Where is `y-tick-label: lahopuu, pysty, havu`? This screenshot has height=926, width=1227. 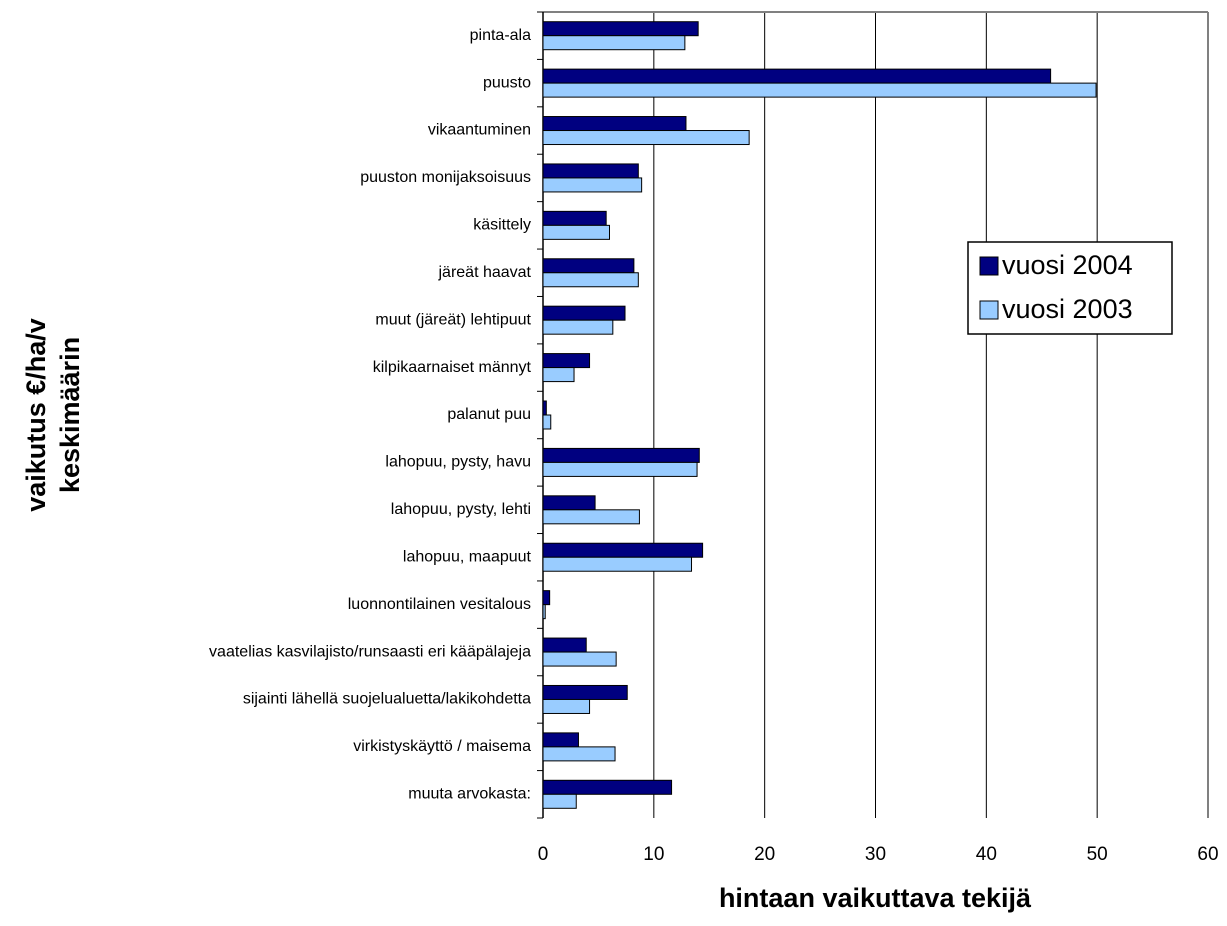 y-tick-label: lahopuu, pysty, havu is located at coordinates (458, 462).